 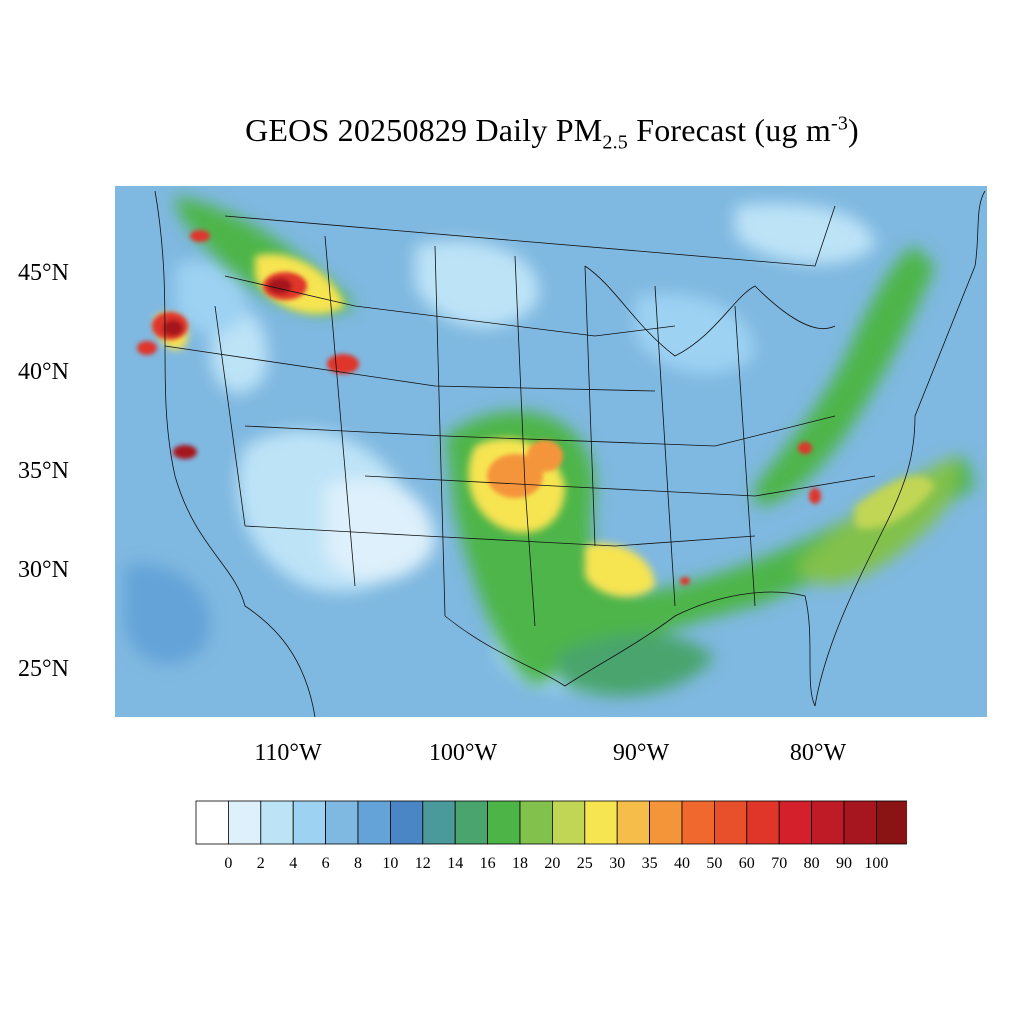 I want to click on lat-label-30: 30°N, so click(x=43, y=570).